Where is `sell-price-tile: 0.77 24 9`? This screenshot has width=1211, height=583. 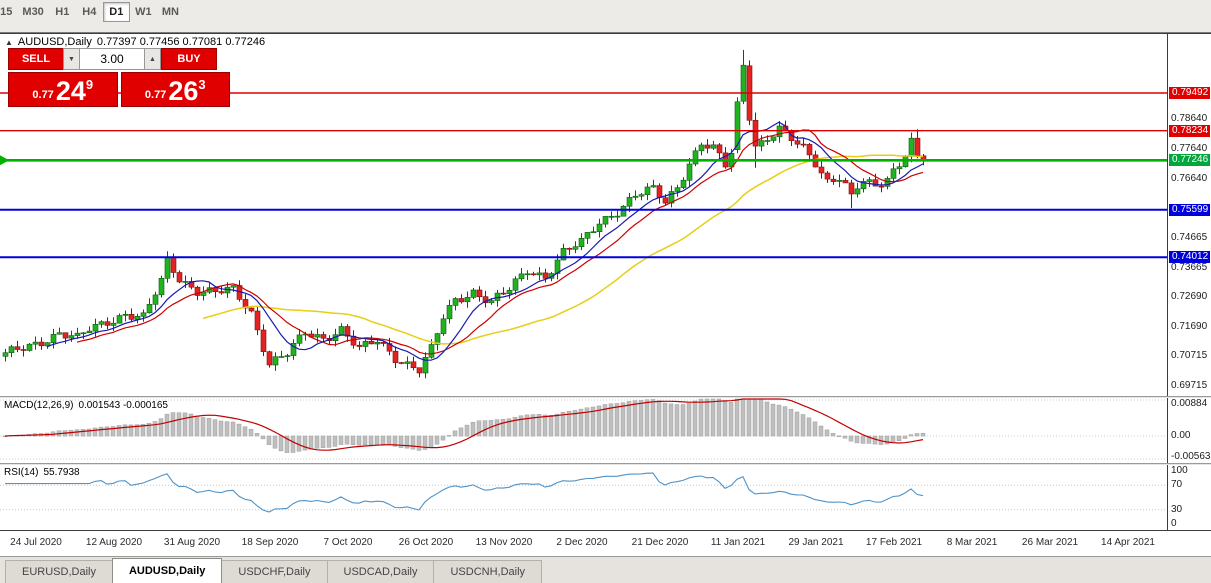
sell-price-tile: 0.77 24 9 is located at coordinates (63, 89).